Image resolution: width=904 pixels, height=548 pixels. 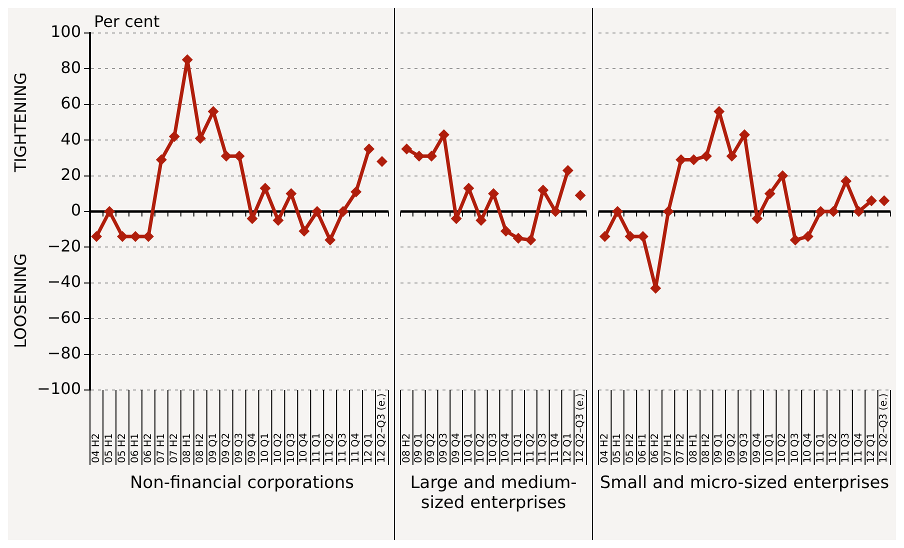 I want to click on y-tick-label: 40, so click(x=70, y=138).